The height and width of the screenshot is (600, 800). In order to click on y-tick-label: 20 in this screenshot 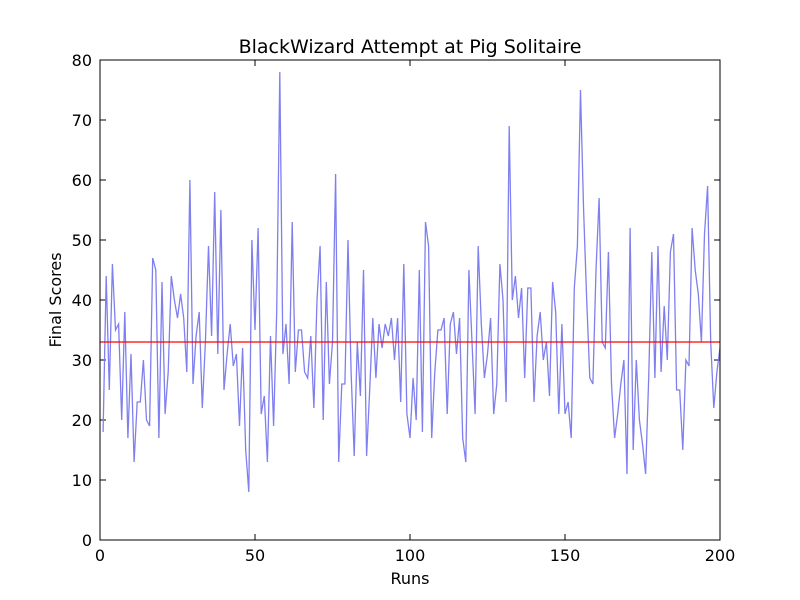, I will do `click(82, 420)`.